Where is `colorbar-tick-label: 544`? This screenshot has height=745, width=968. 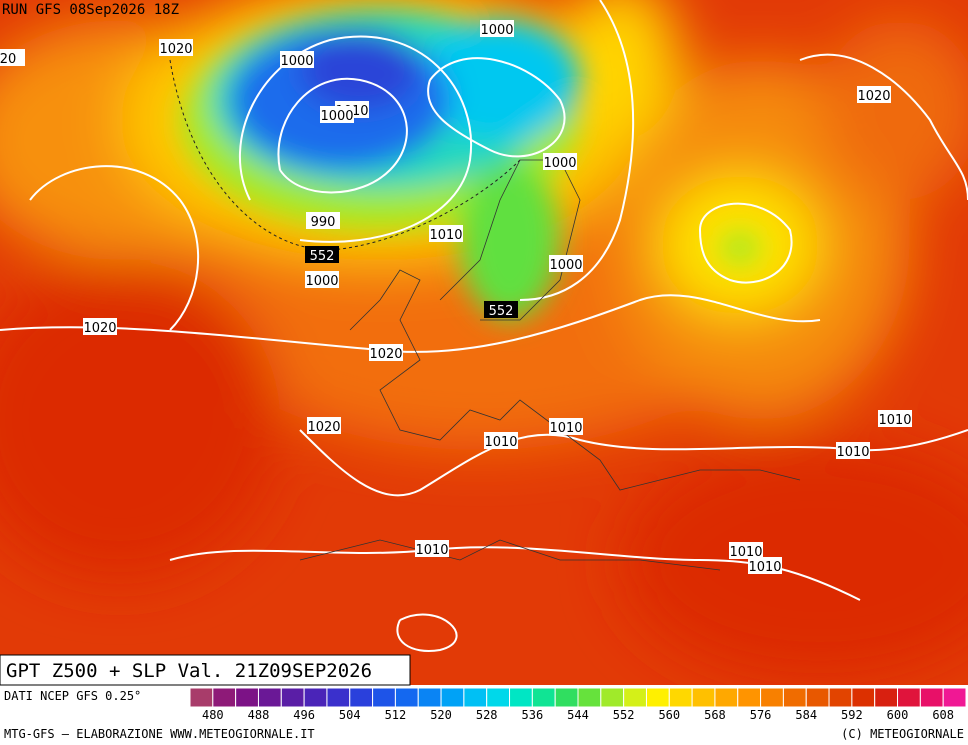
colorbar-tick-label: 544 is located at coordinates (578, 715).